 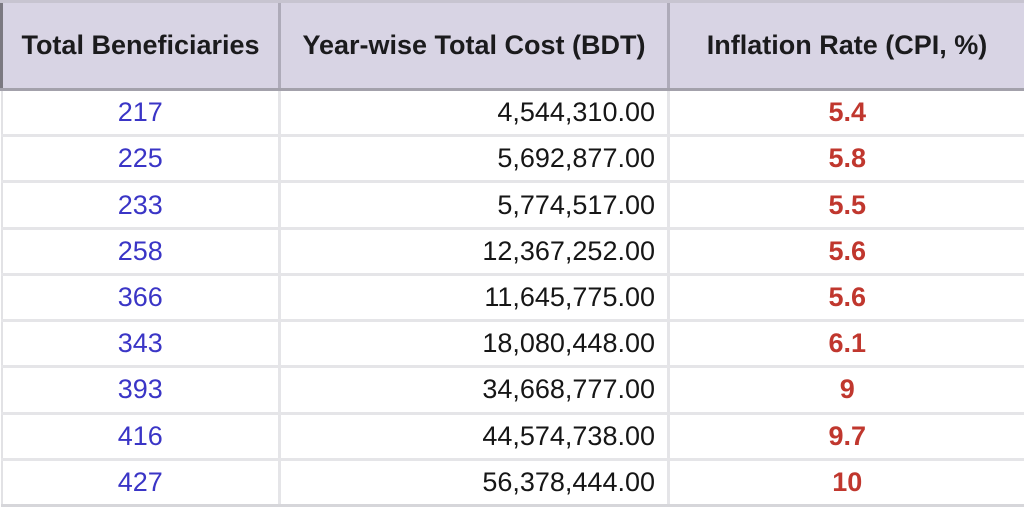 I want to click on inflation-cell: 5.5, so click(x=845, y=204).